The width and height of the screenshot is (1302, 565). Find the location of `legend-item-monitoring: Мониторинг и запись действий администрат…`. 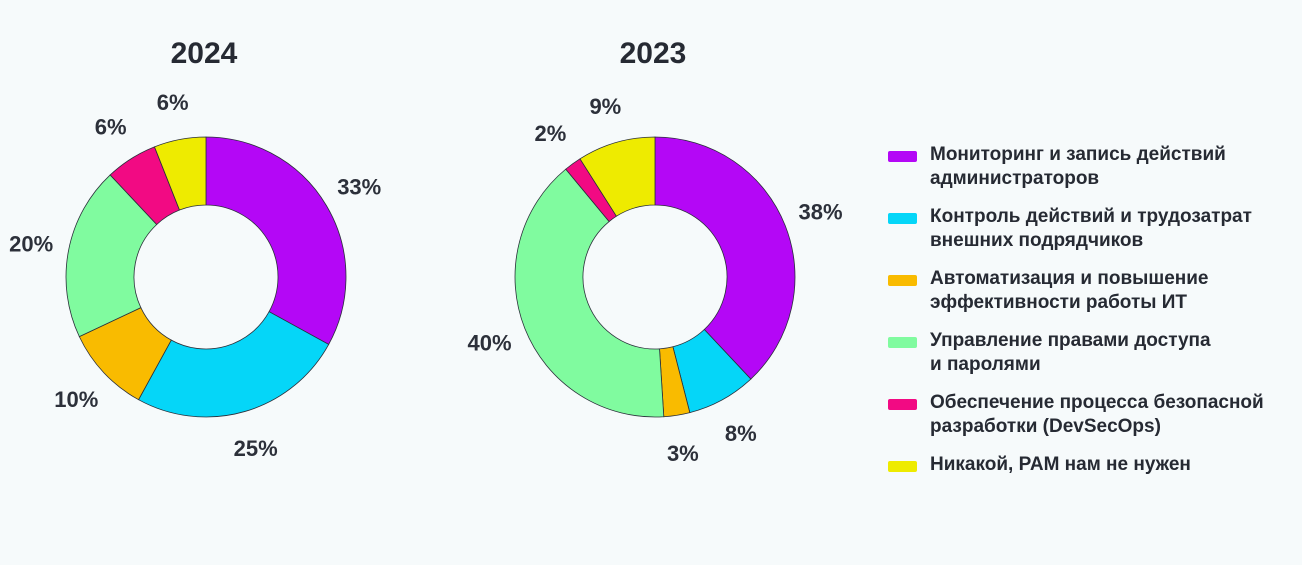

legend-item-monitoring: Мониторинг и запись действий администрат… is located at coordinates (1095, 167).